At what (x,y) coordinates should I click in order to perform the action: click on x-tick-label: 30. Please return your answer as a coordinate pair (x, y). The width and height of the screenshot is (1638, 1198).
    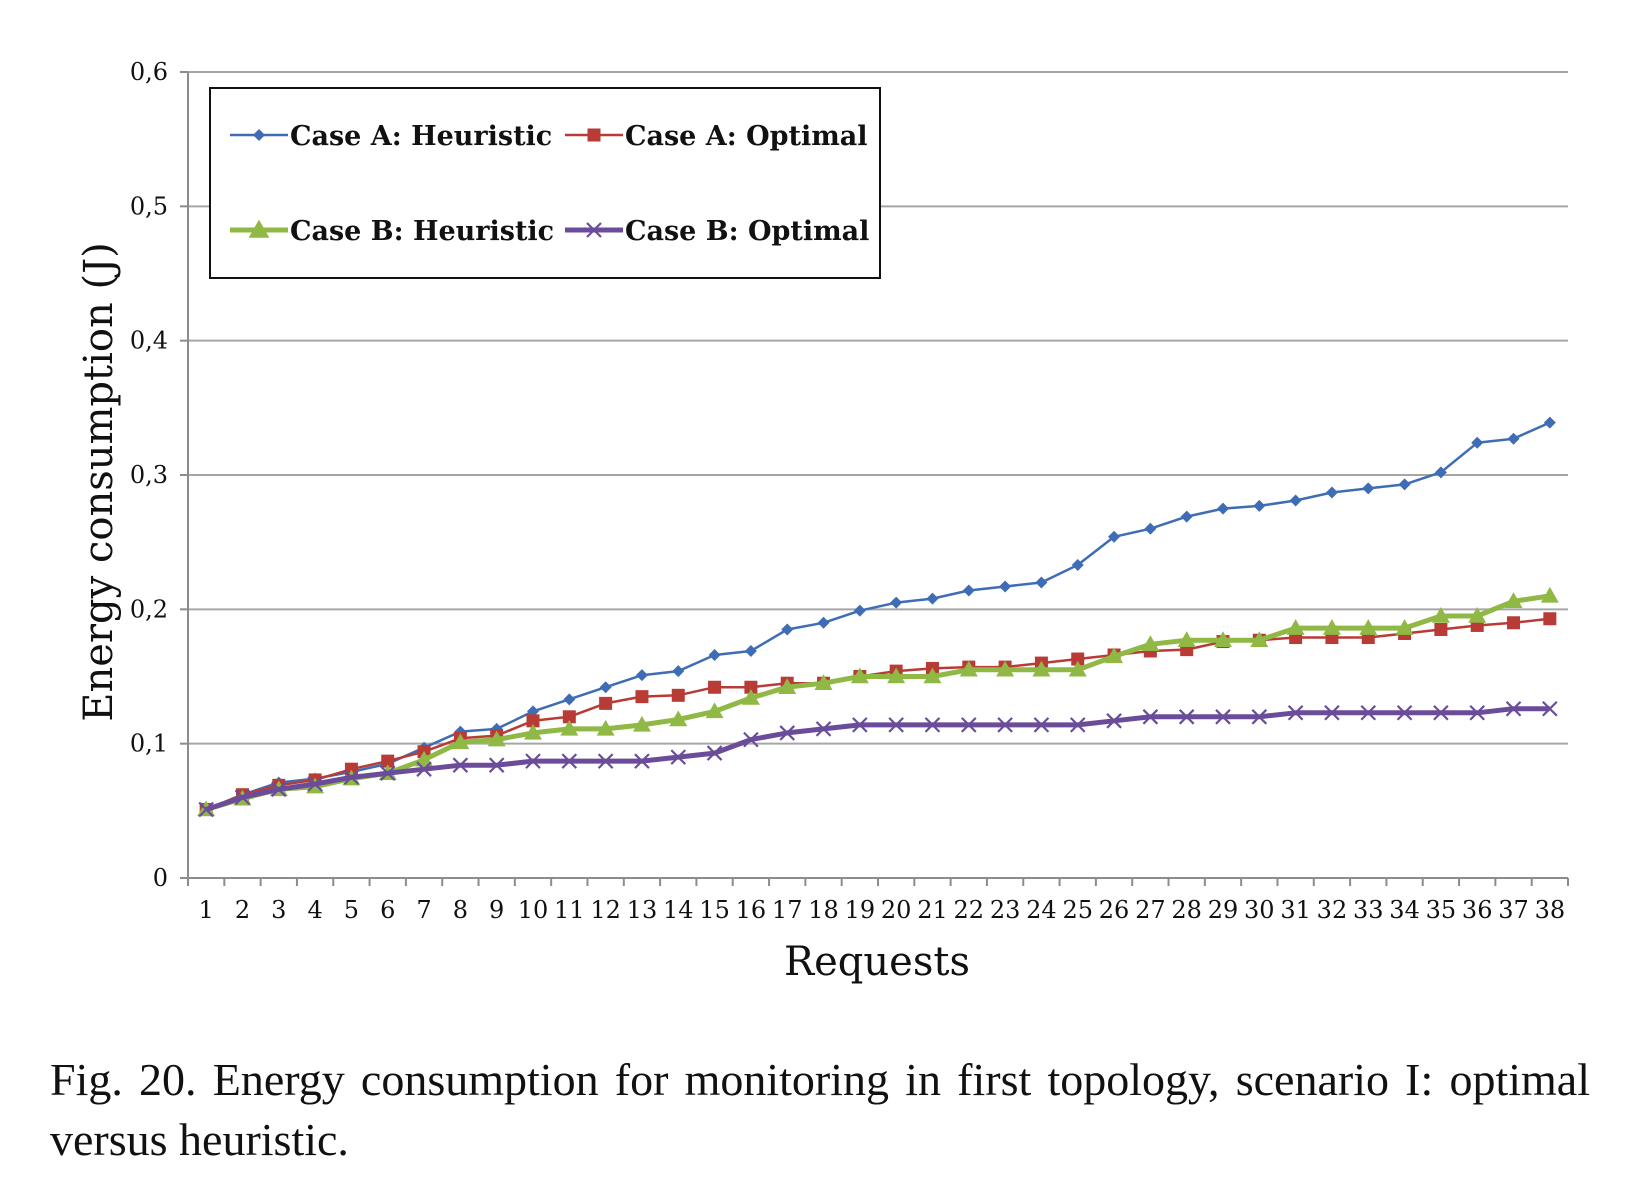
    Looking at the image, I should click on (1259, 910).